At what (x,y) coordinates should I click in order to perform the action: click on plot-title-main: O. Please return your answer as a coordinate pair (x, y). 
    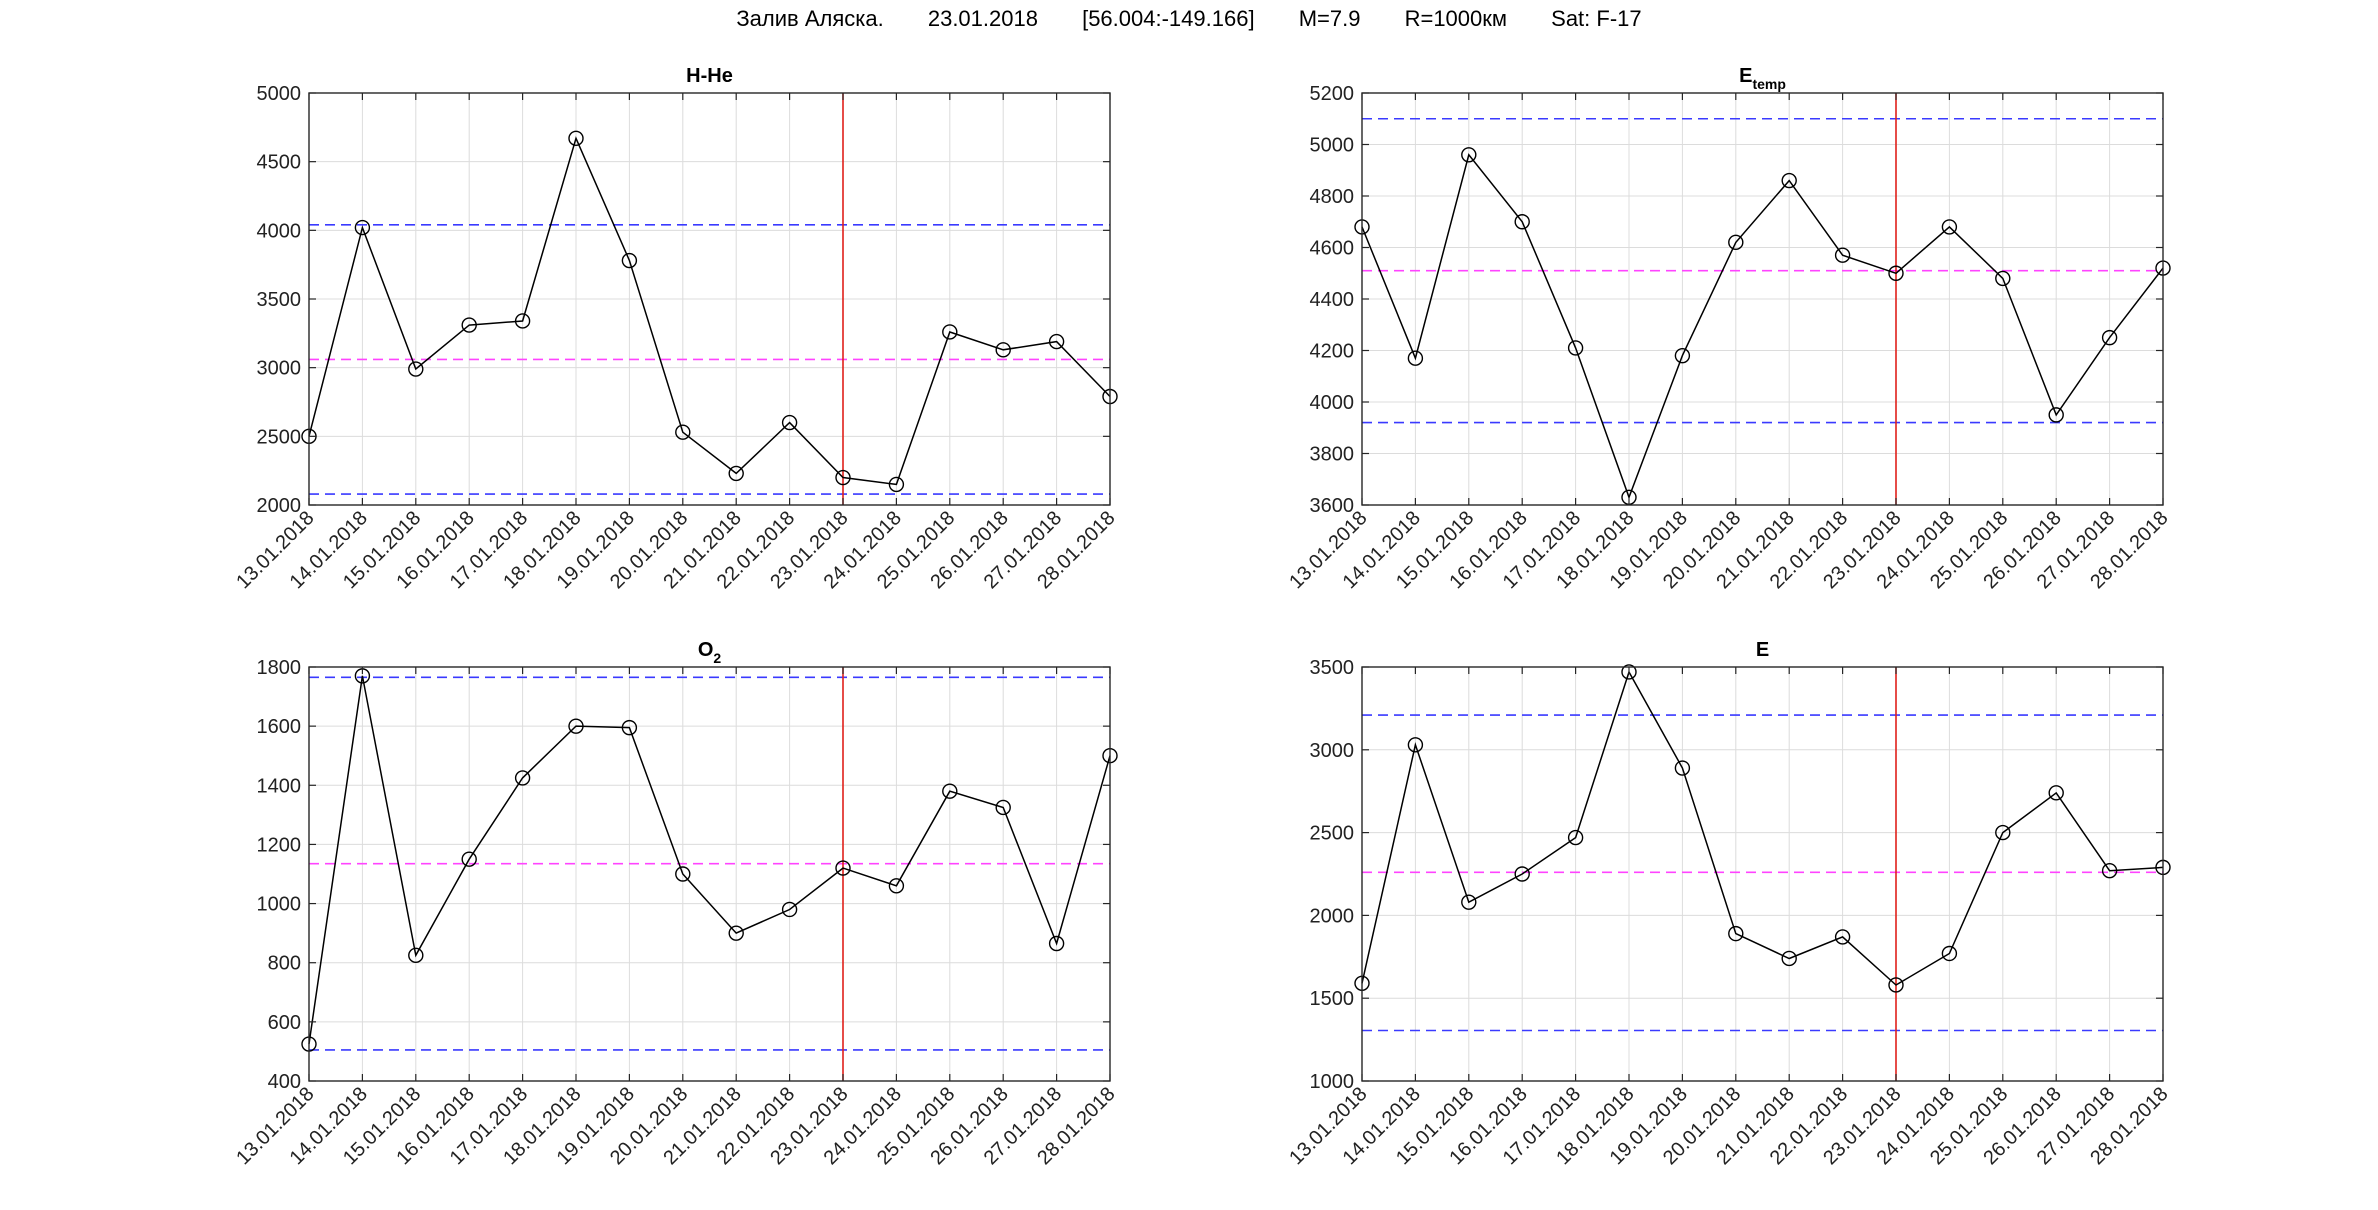
    Looking at the image, I should click on (706, 650).